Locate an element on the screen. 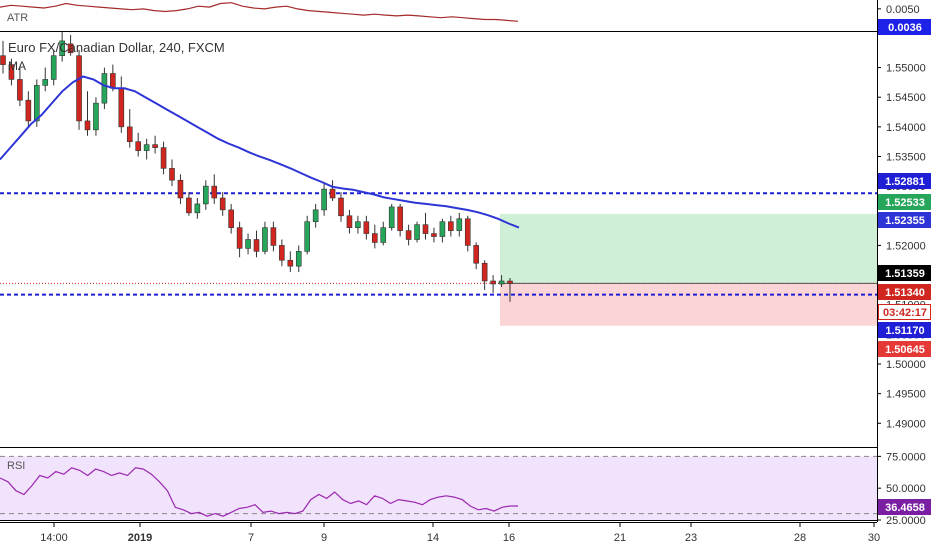  rsi-panel: RSI is located at coordinates (438, 488).